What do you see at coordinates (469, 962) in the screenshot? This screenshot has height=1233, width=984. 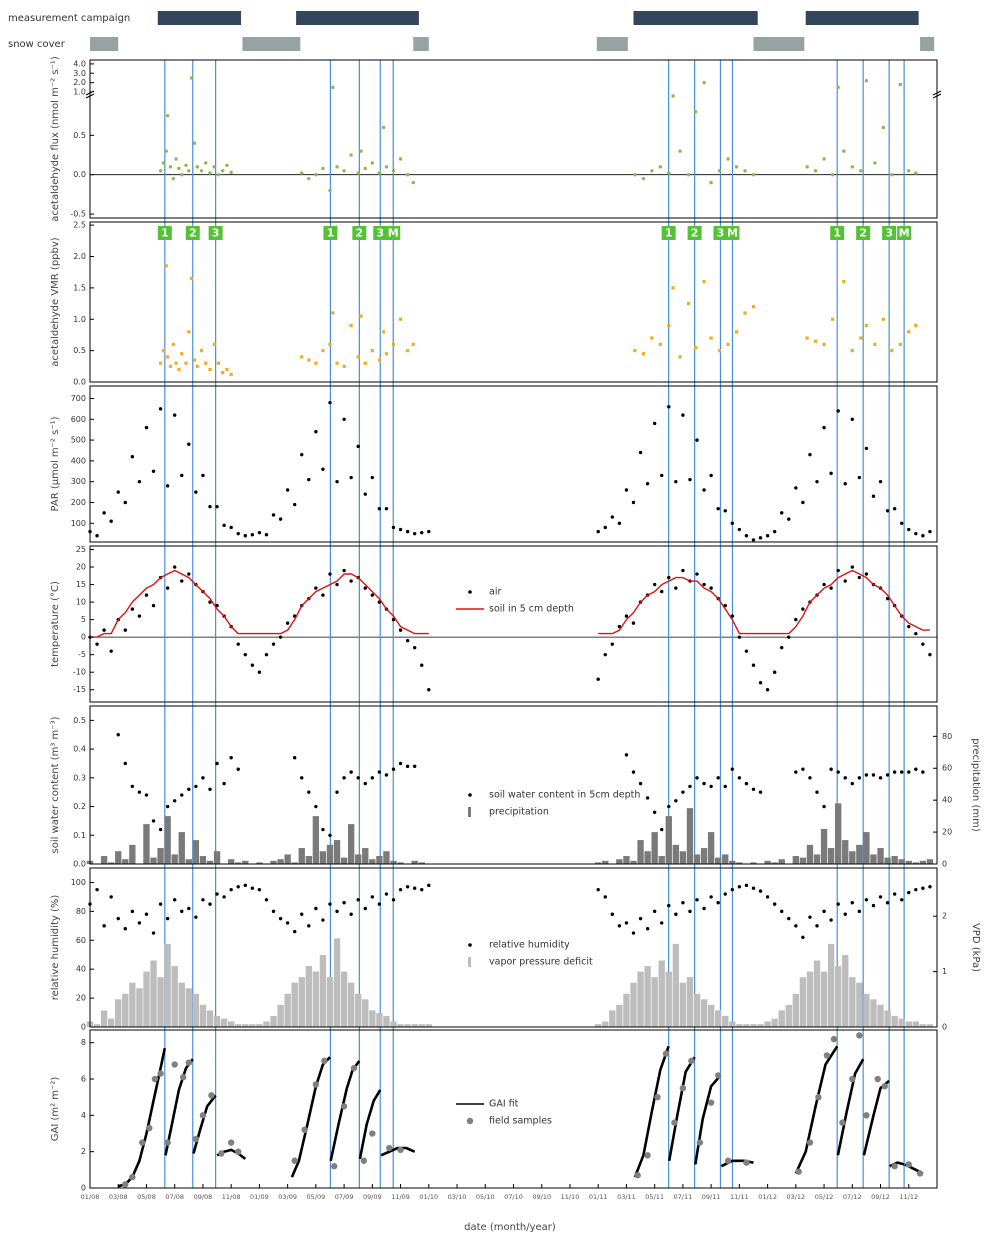 I see `legend-symbol` at bounding box center [469, 962].